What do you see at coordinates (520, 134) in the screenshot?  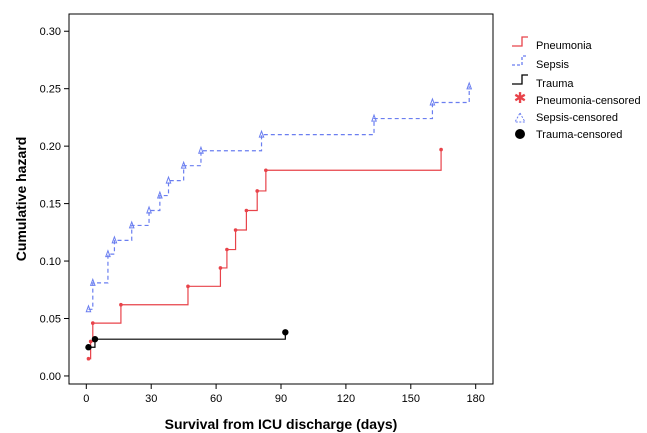 I see `legend-marker-trauma-censored` at bounding box center [520, 134].